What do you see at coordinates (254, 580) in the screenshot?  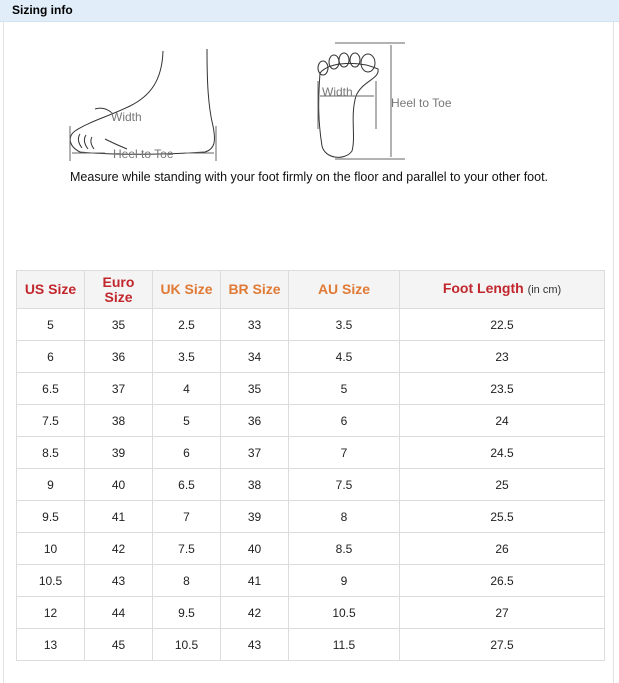 I see `cell-br-size: 41` at bounding box center [254, 580].